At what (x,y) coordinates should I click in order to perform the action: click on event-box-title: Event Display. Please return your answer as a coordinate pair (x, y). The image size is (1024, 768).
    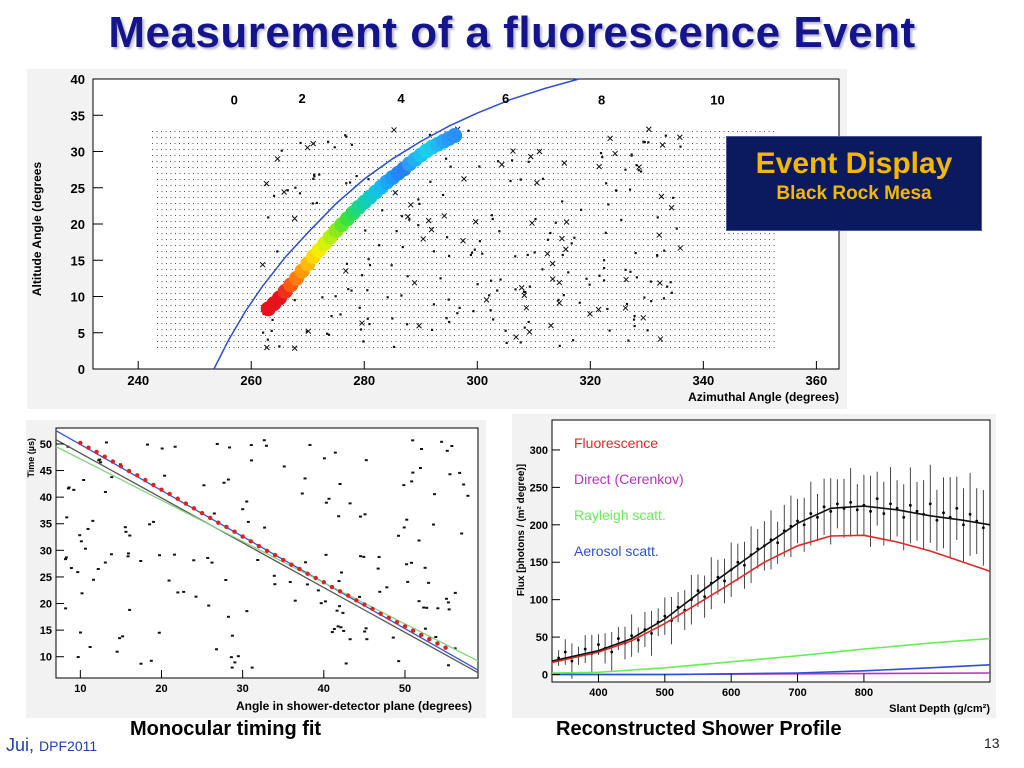
    Looking at the image, I should click on (854, 163).